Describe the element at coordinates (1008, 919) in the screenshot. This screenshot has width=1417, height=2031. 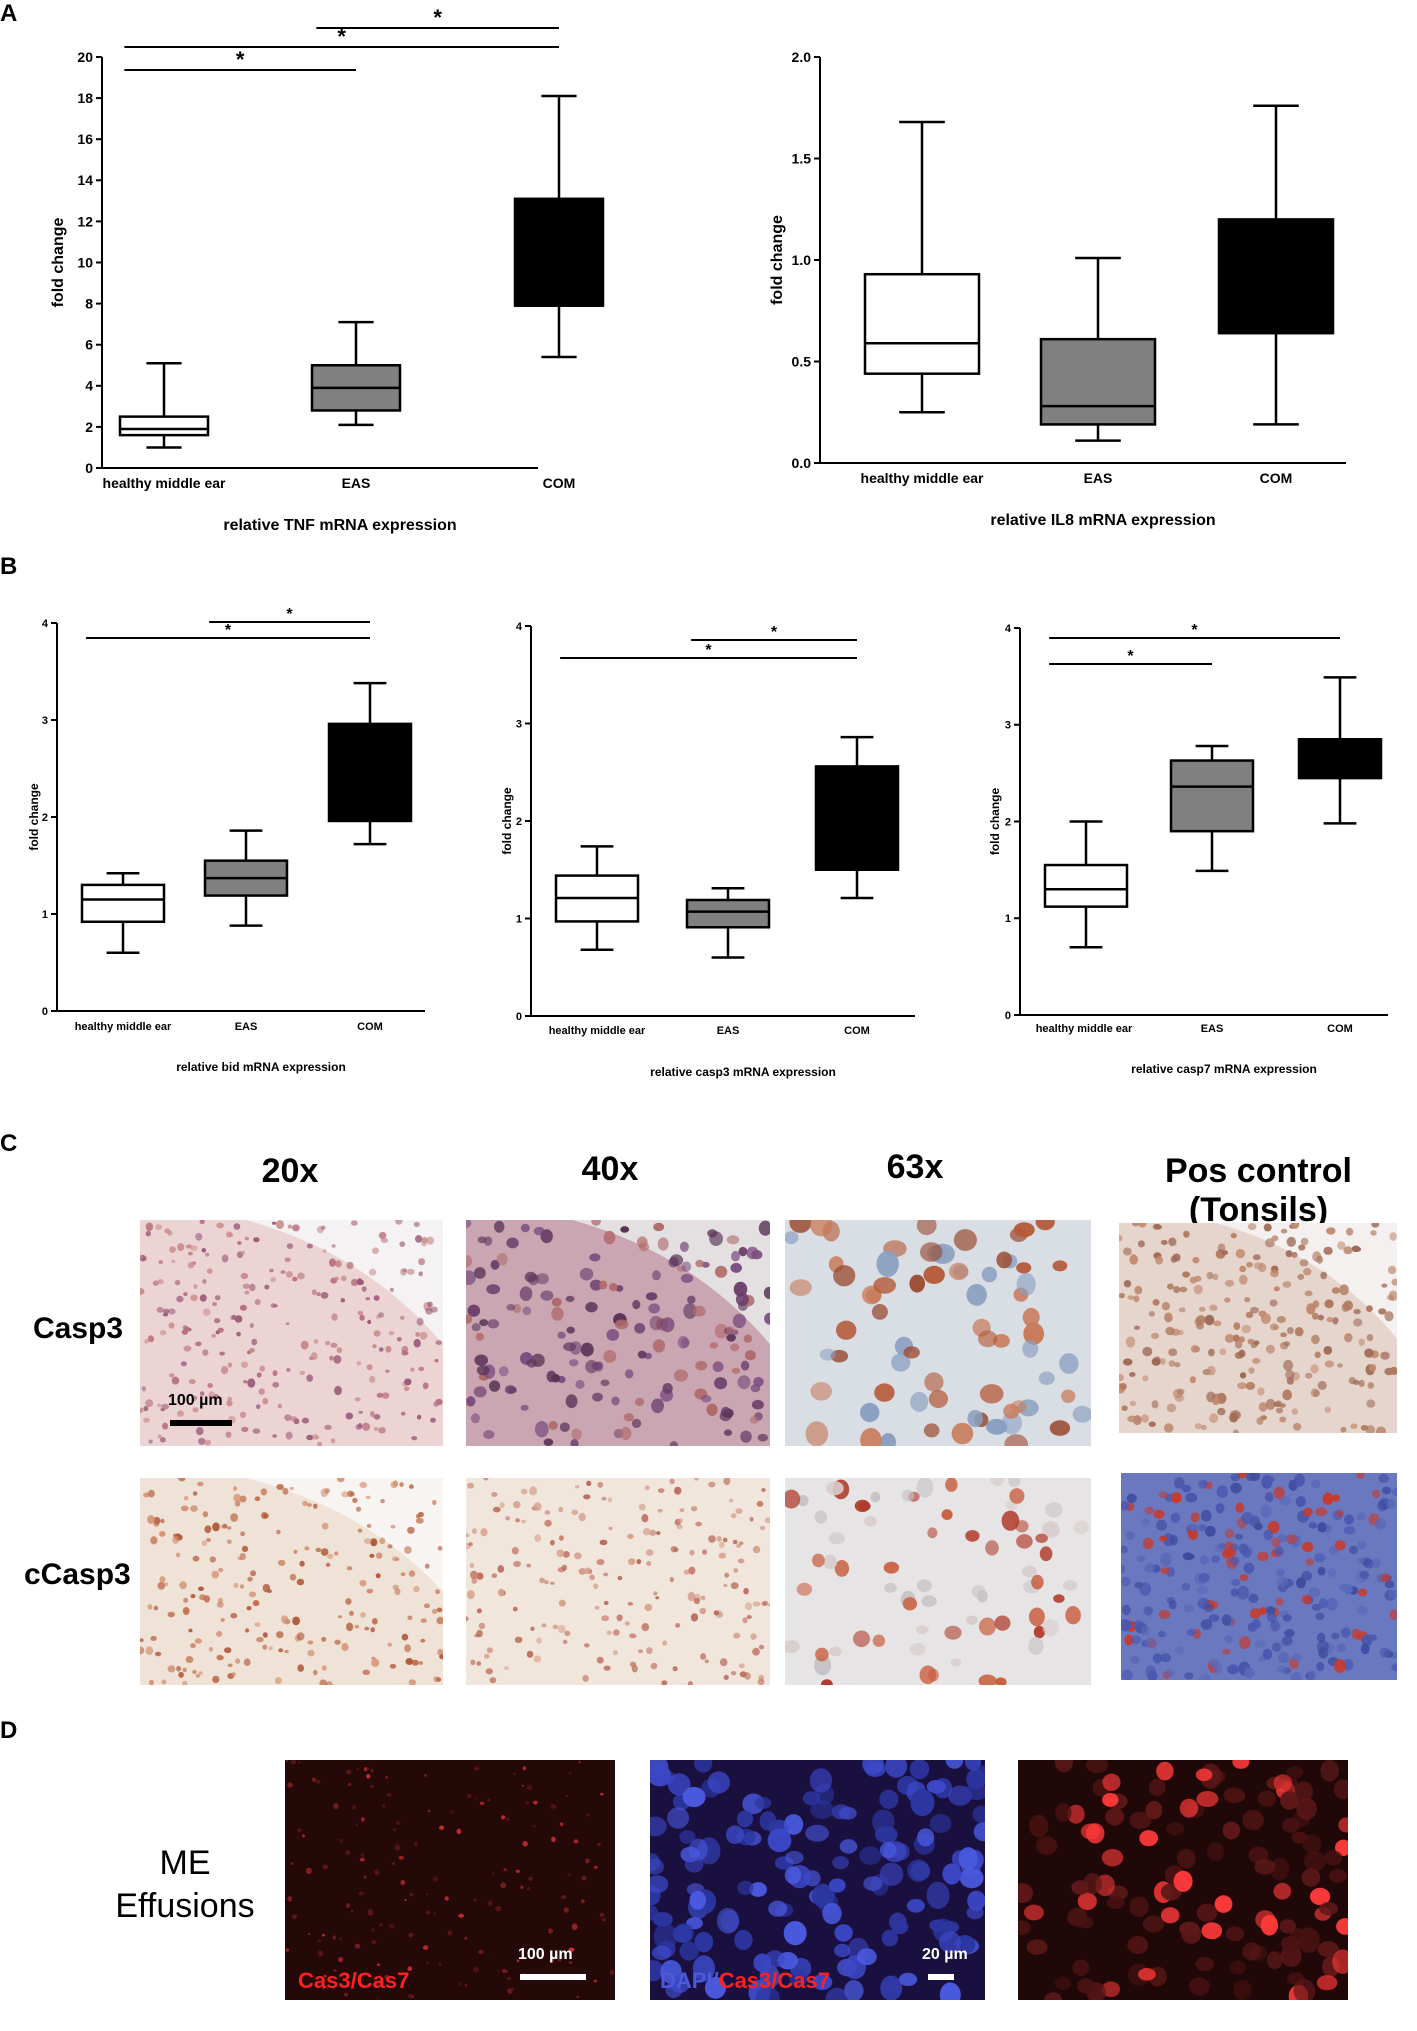
I see `y-tick-label: 1` at that location.